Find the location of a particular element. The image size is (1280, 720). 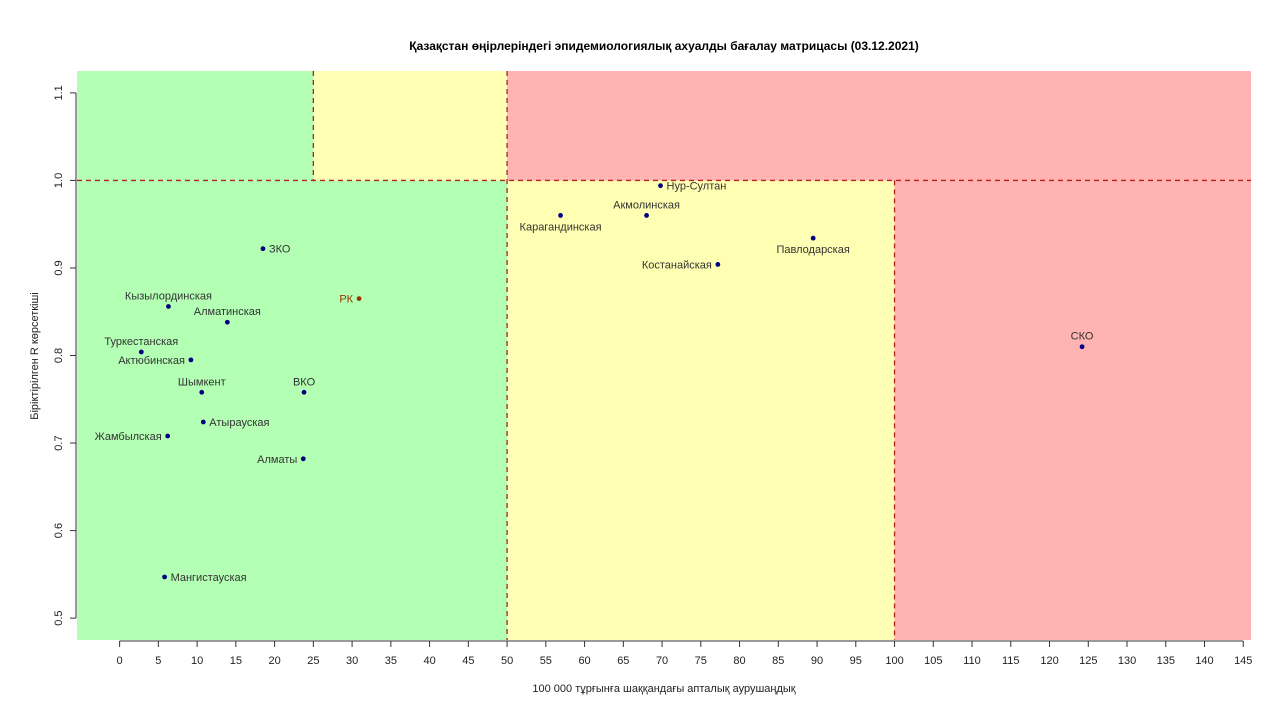

data-point-label: Алматы is located at coordinates (277, 460).